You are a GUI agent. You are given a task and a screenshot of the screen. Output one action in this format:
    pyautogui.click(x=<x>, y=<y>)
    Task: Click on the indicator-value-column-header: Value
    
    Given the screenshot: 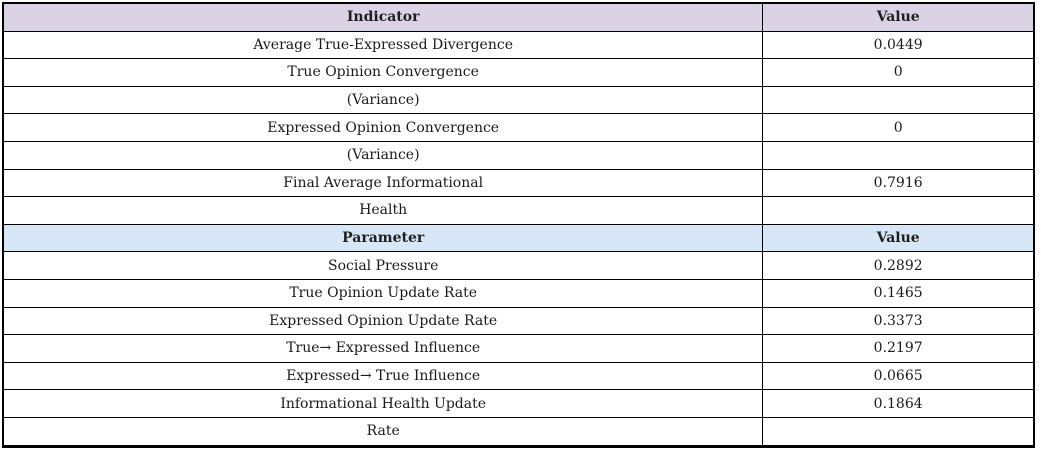 What is the action you would take?
    pyautogui.click(x=898, y=17)
    